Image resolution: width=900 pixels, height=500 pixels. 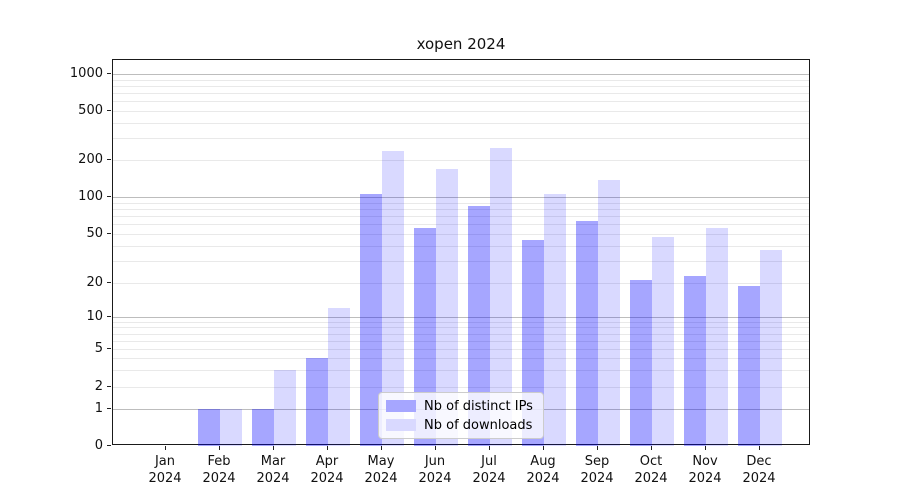 I want to click on x-tick-month: Feb, so click(x=219, y=461).